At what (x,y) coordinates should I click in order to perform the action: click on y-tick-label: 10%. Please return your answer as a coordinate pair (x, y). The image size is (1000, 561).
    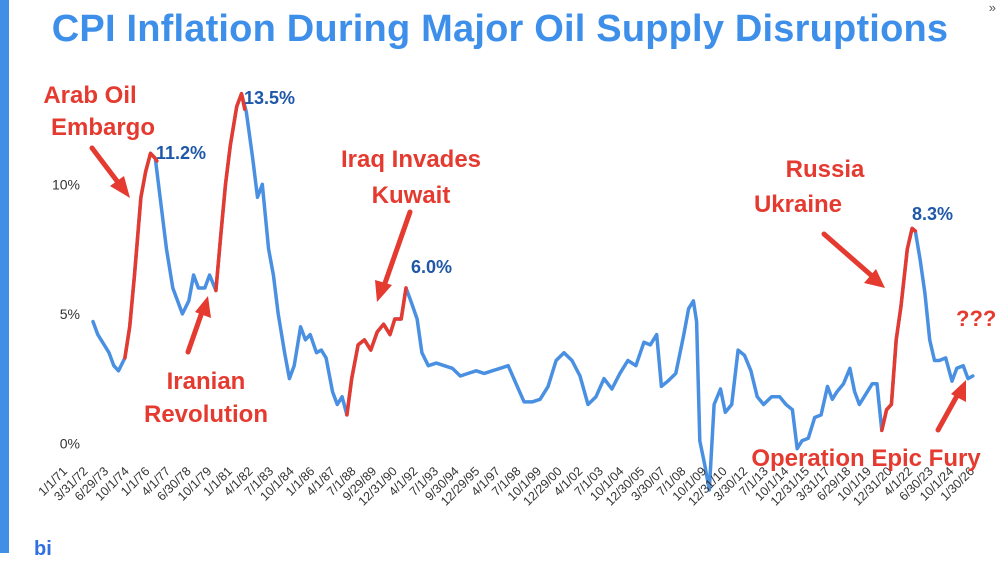
    Looking at the image, I should click on (66, 184).